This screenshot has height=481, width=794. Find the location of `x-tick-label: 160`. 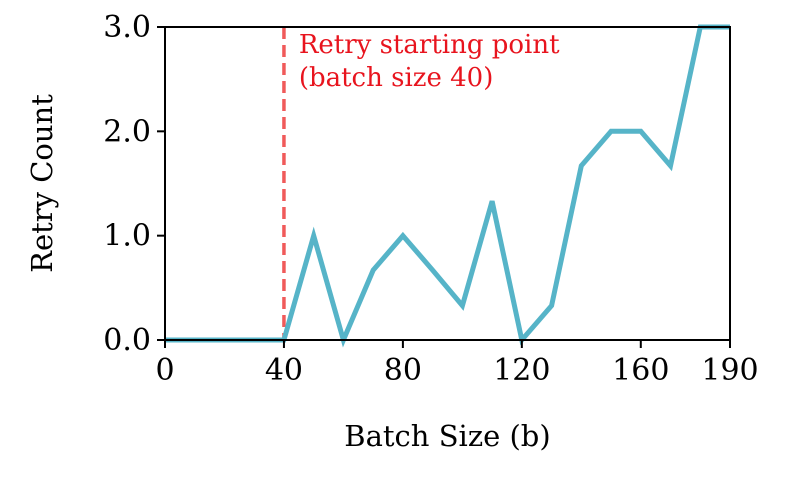

x-tick-label: 160 is located at coordinates (640, 370).